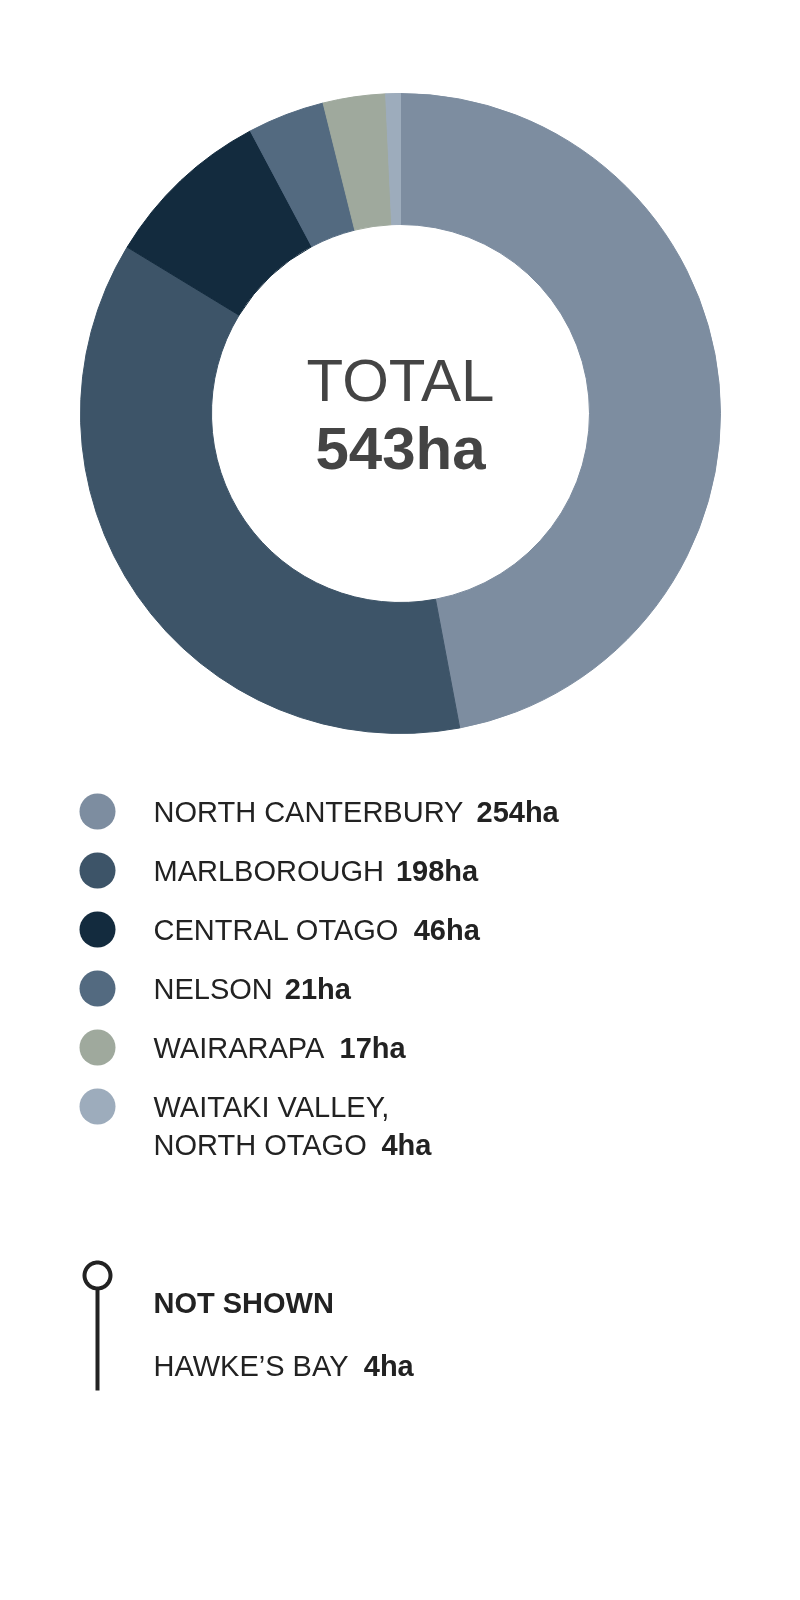 The height and width of the screenshot is (1600, 800). Describe the element at coordinates (243, 1302) in the screenshot. I see `text: NOT SHOWN` at that location.